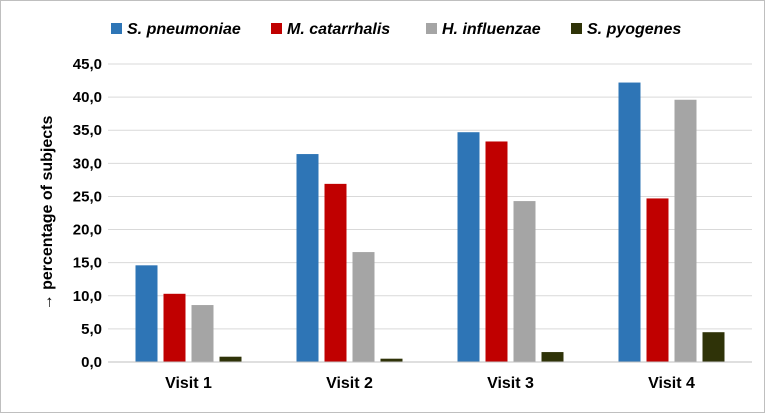  Describe the element at coordinates (87, 196) in the screenshot. I see `y-tick-label: 25,0` at that location.